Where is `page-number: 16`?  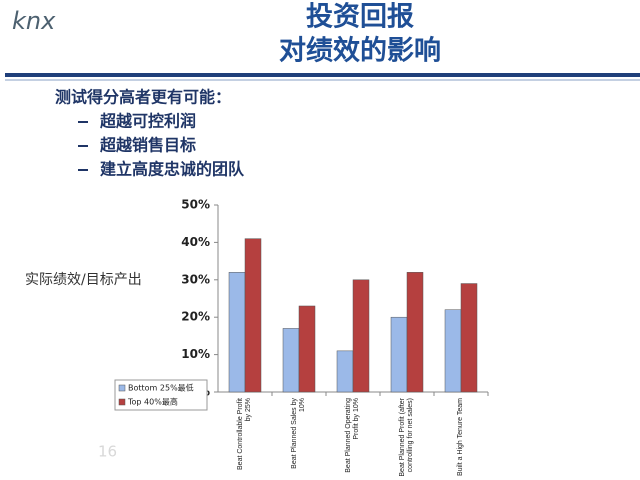 page-number: 16 is located at coordinates (107, 452).